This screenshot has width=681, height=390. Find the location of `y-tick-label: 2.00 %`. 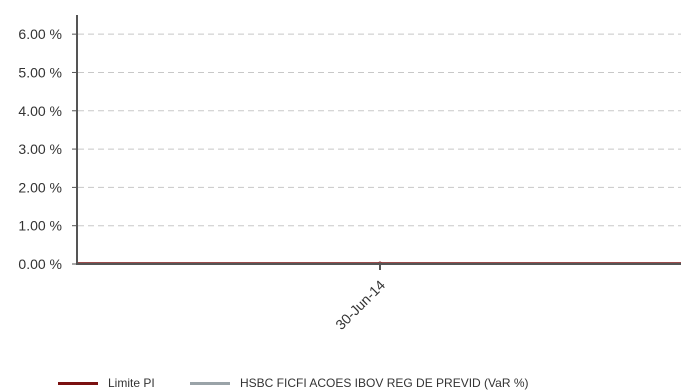

y-tick-label: 2.00 % is located at coordinates (40, 187).